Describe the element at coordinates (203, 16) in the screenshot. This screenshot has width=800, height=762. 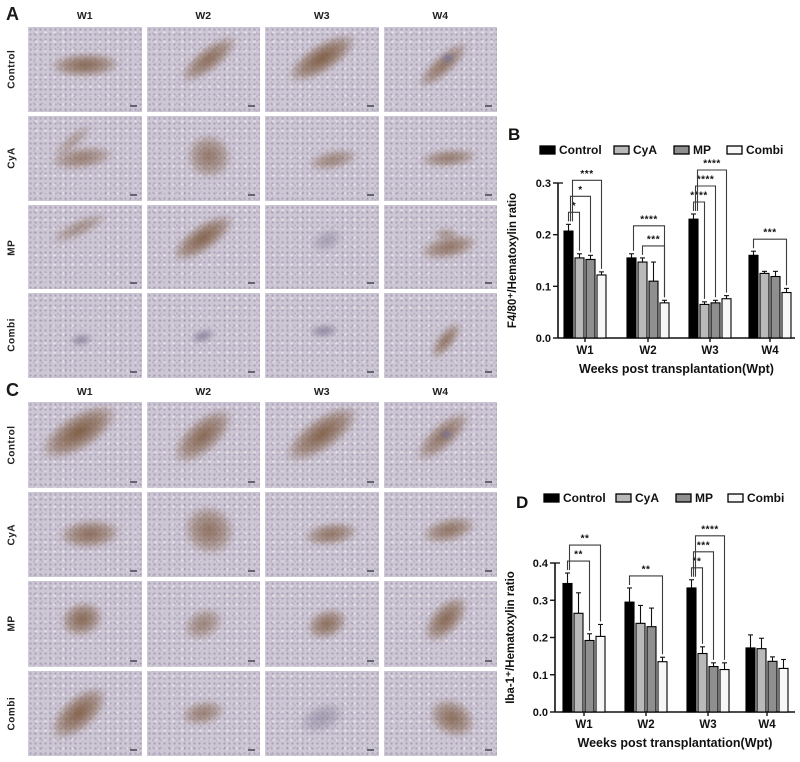
I see `column-header: W2` at that location.